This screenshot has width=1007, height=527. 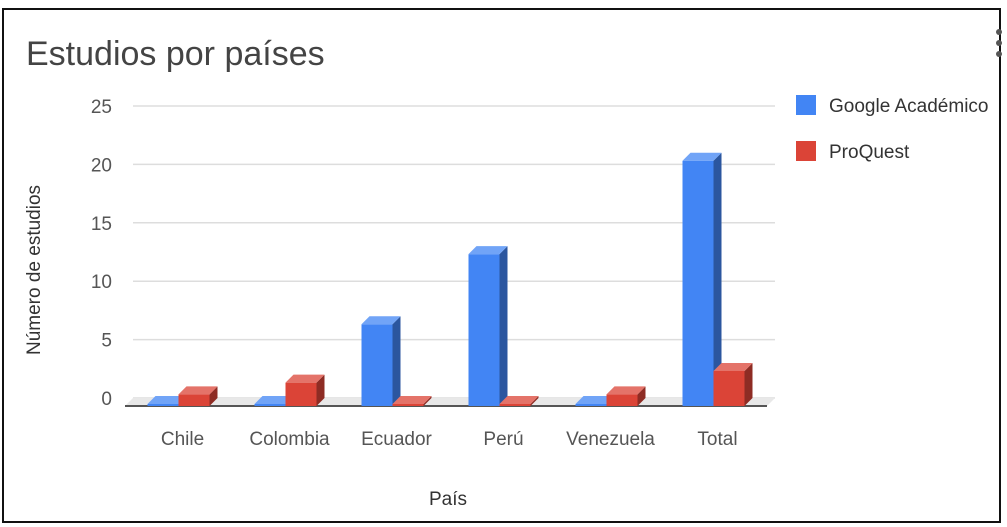 I want to click on y-axis-ticks: 0 5 10 15 20 25, so click(x=101, y=253).